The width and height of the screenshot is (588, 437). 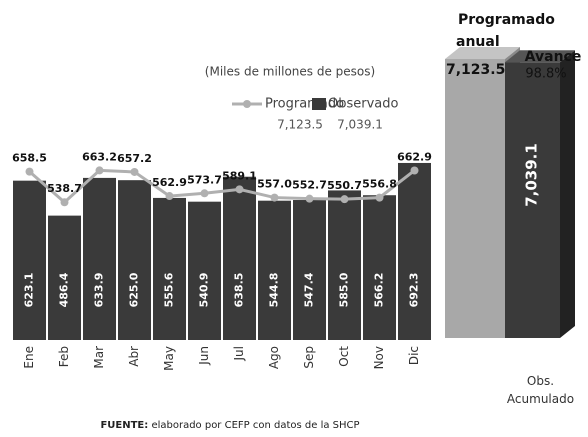 I want to click on x-tick-label: Ene, so click(x=29, y=357).